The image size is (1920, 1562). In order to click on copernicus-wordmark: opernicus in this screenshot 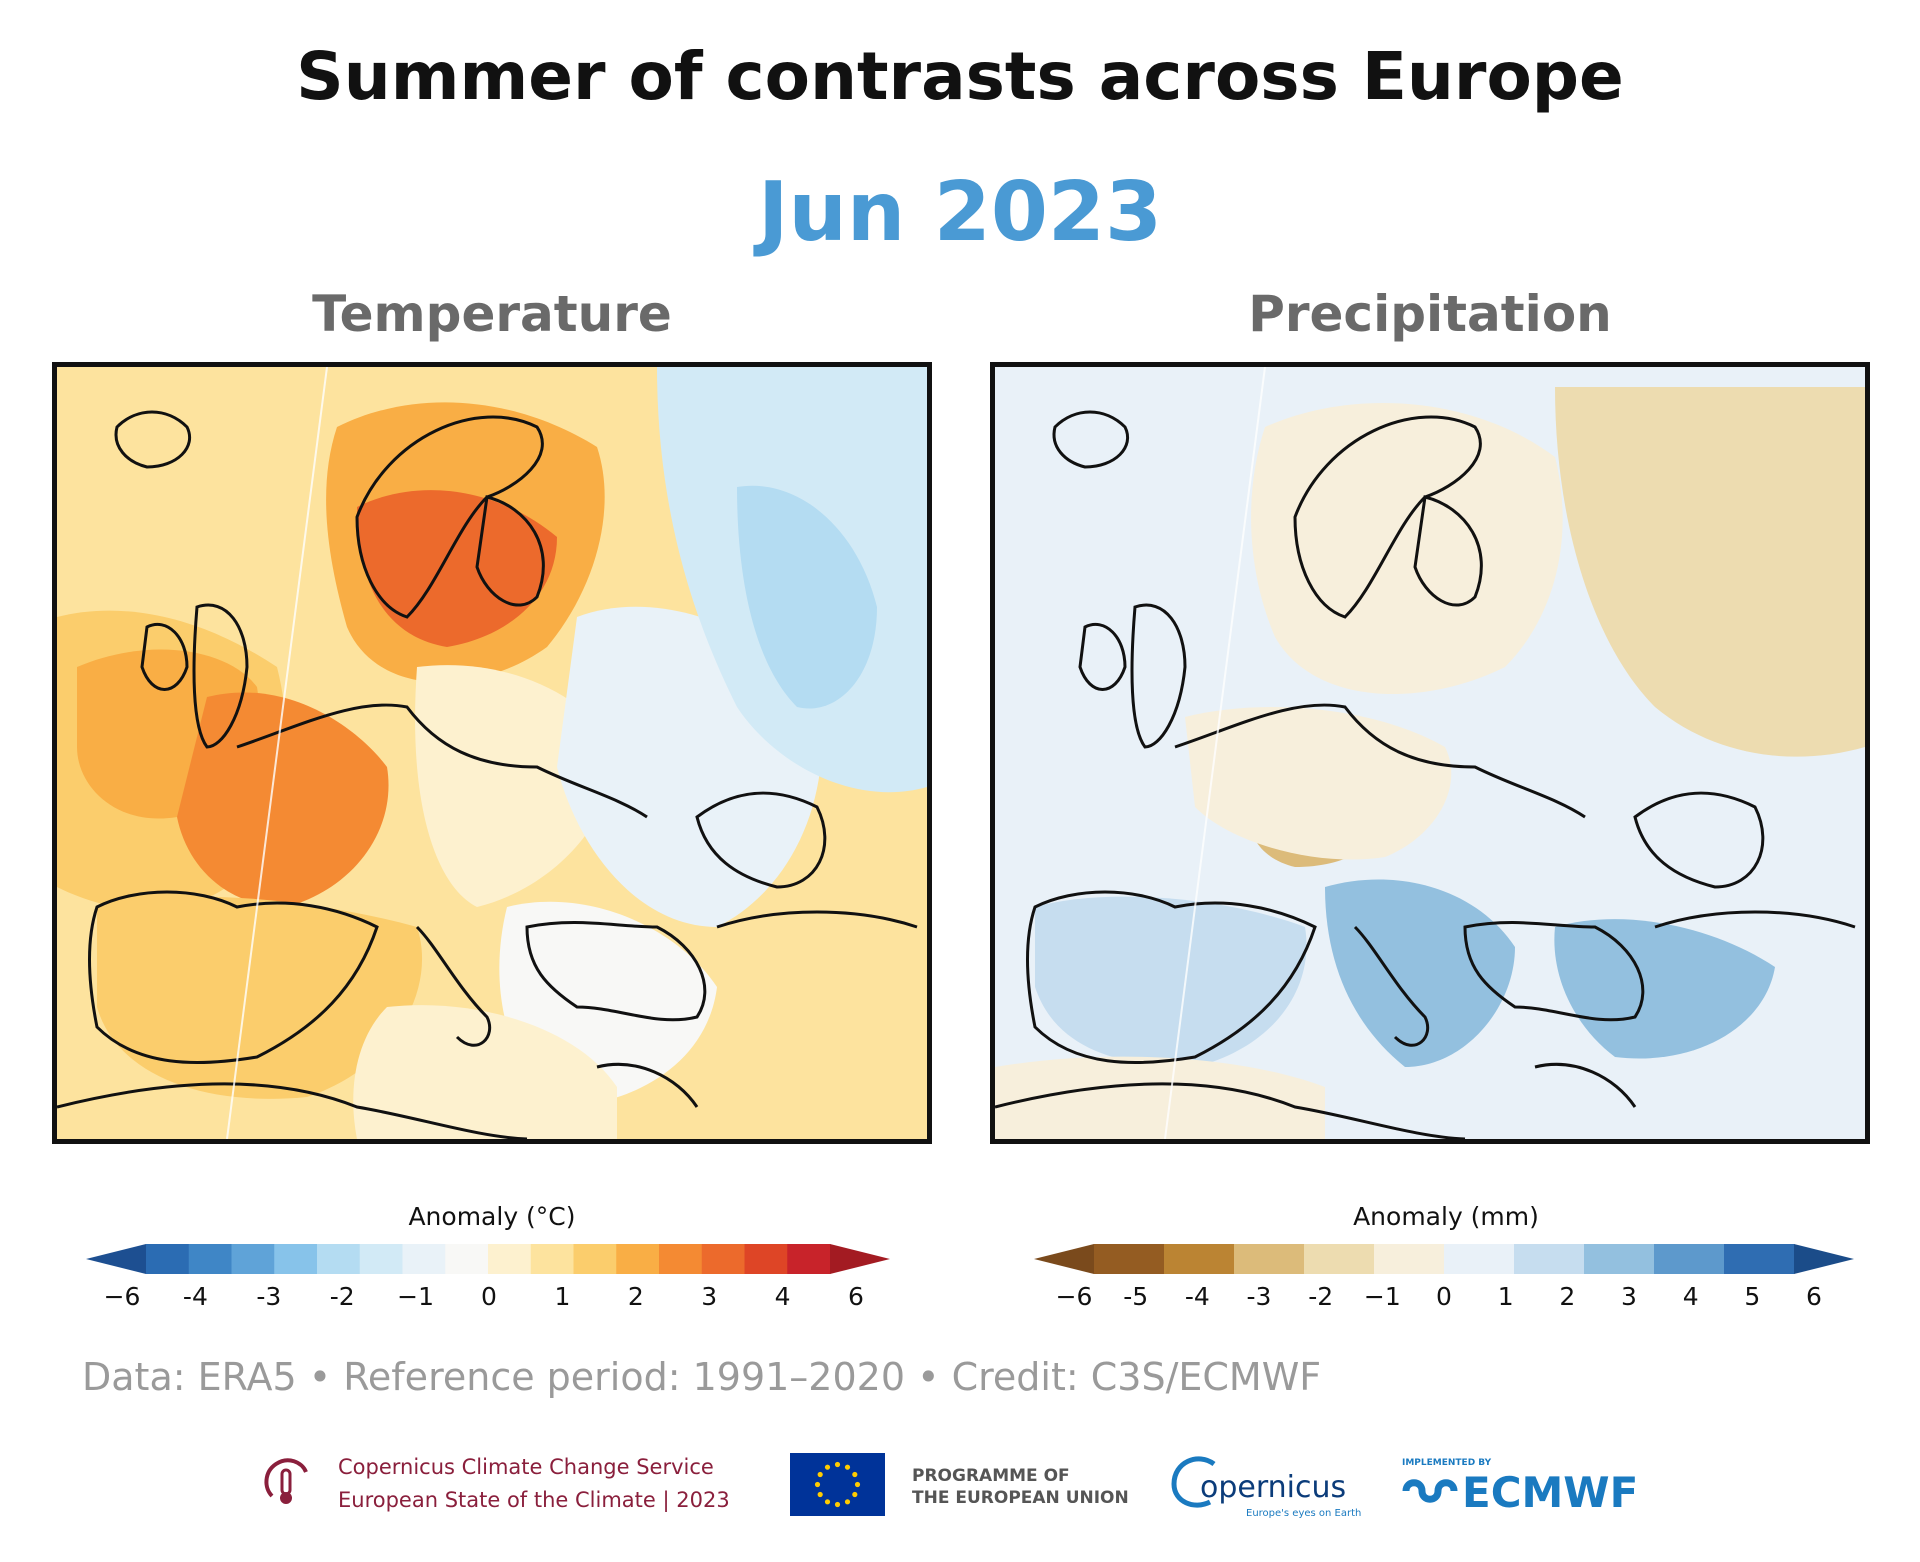, I will do `click(1273, 1487)`.